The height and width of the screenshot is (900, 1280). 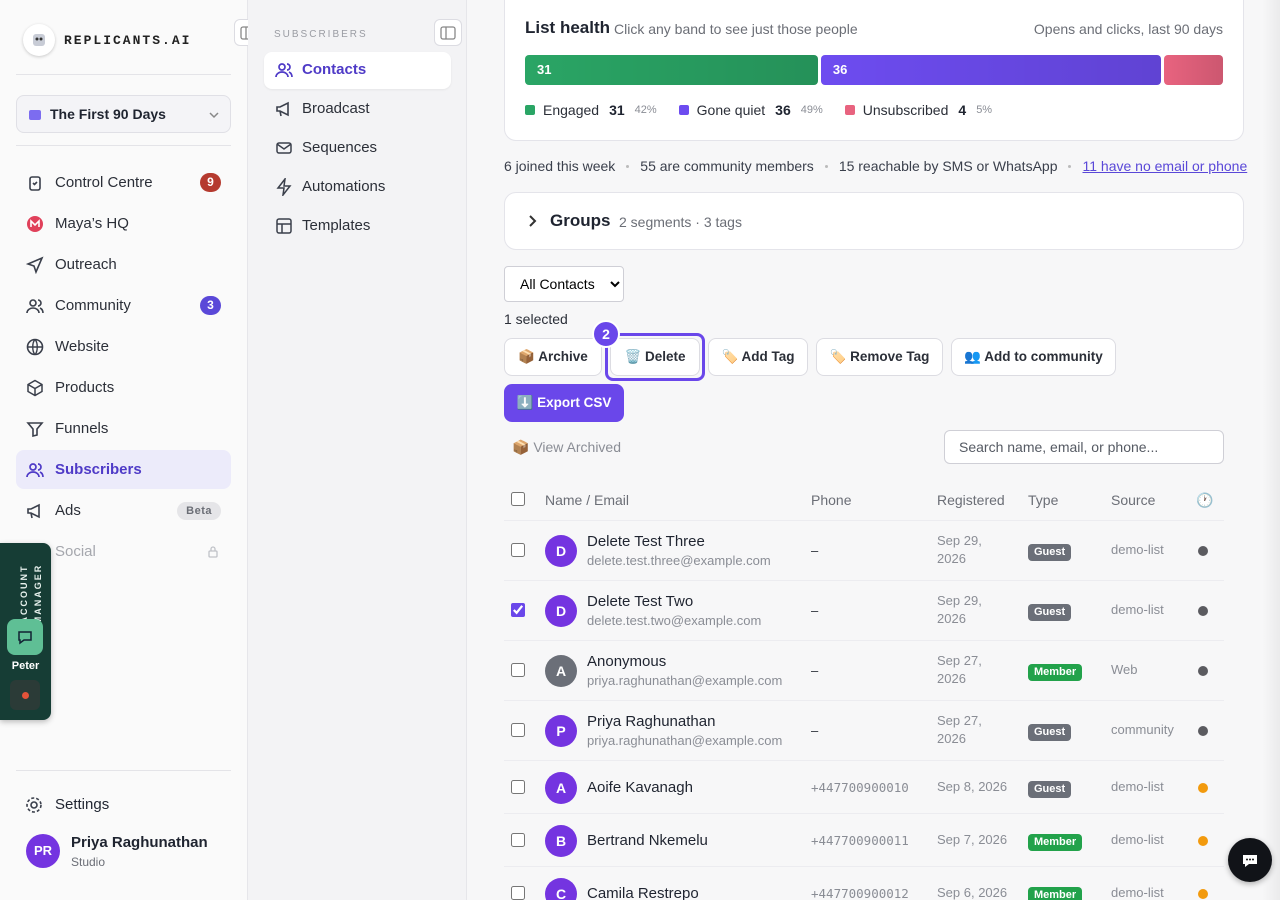 I want to click on nav-badge: 3, so click(x=210, y=305).